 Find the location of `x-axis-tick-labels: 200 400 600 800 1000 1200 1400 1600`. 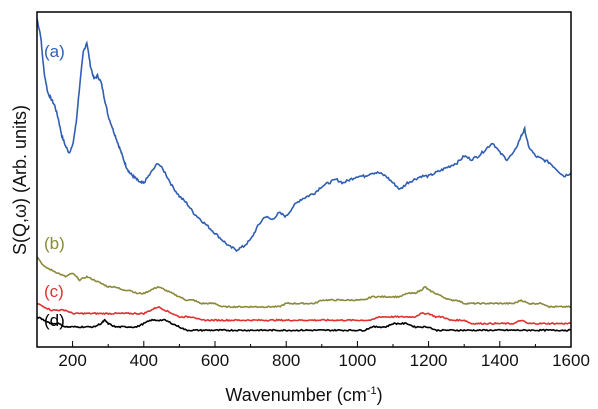

x-axis-tick-labels: 200 400 600 800 1000 1200 1400 1600 is located at coordinates (324, 360).